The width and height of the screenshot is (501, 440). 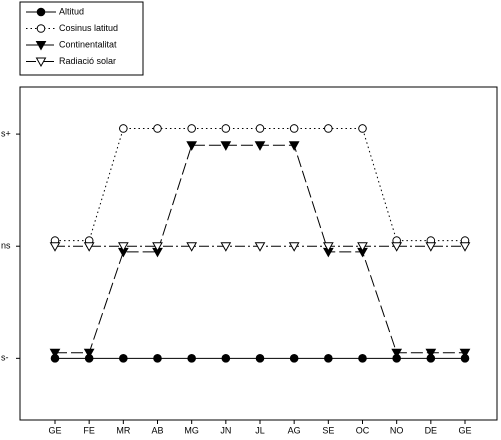 What do you see at coordinates (294, 430) in the screenshot?
I see `x-tick-label: AG` at bounding box center [294, 430].